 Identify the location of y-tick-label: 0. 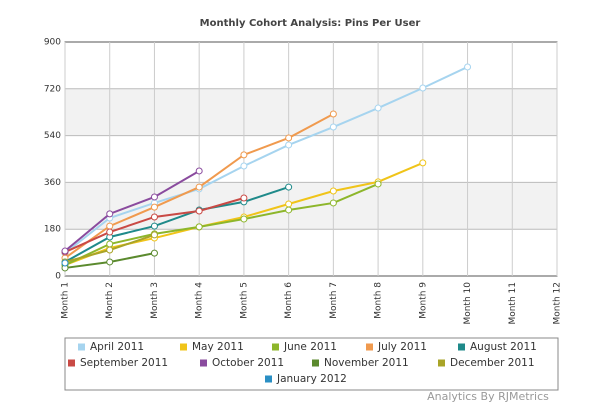
(58, 277).